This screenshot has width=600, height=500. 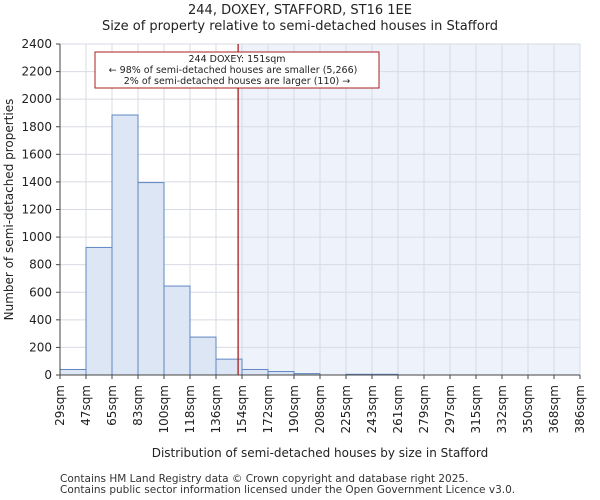 What do you see at coordinates (40, 265) in the screenshot?
I see `y-tick-label: 800` at bounding box center [40, 265].